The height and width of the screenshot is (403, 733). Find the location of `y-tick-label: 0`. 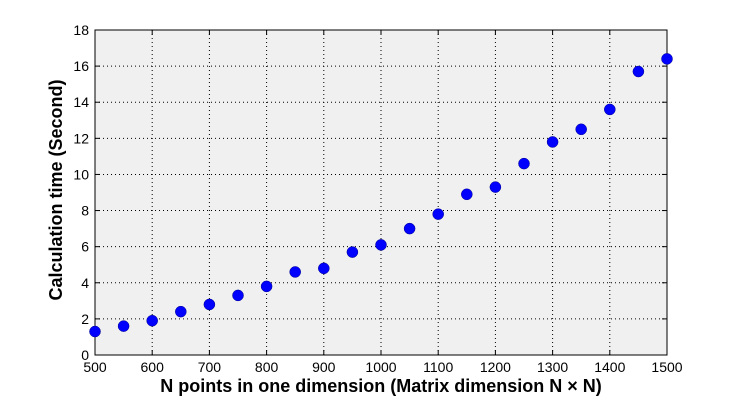

y-tick-label: 0 is located at coordinates (85, 355).